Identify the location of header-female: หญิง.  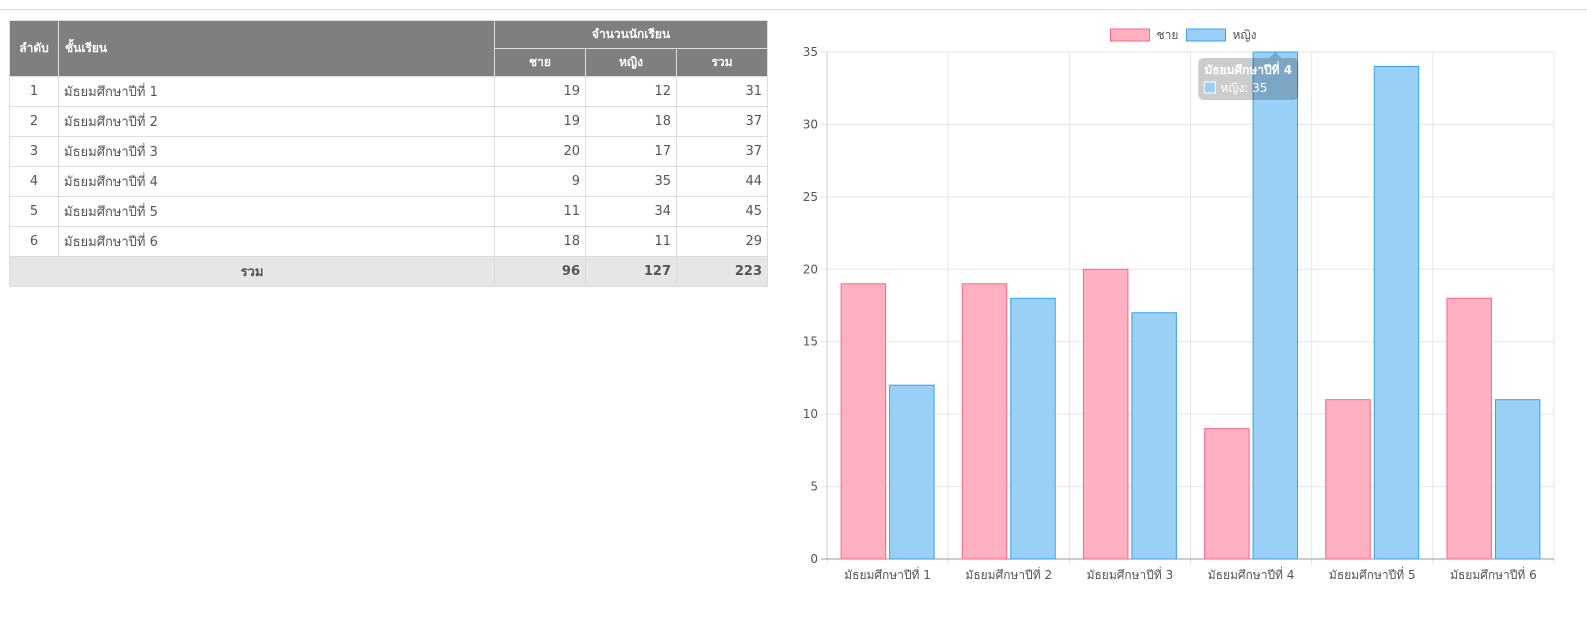
(631, 62).